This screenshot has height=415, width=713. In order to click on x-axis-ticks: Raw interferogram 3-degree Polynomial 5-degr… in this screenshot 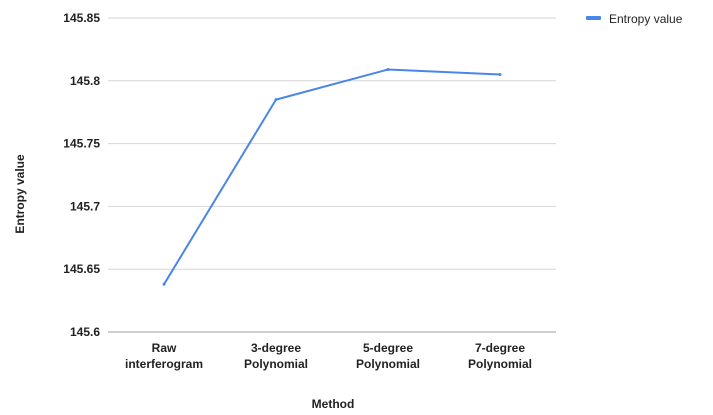, I will do `click(328, 356)`.